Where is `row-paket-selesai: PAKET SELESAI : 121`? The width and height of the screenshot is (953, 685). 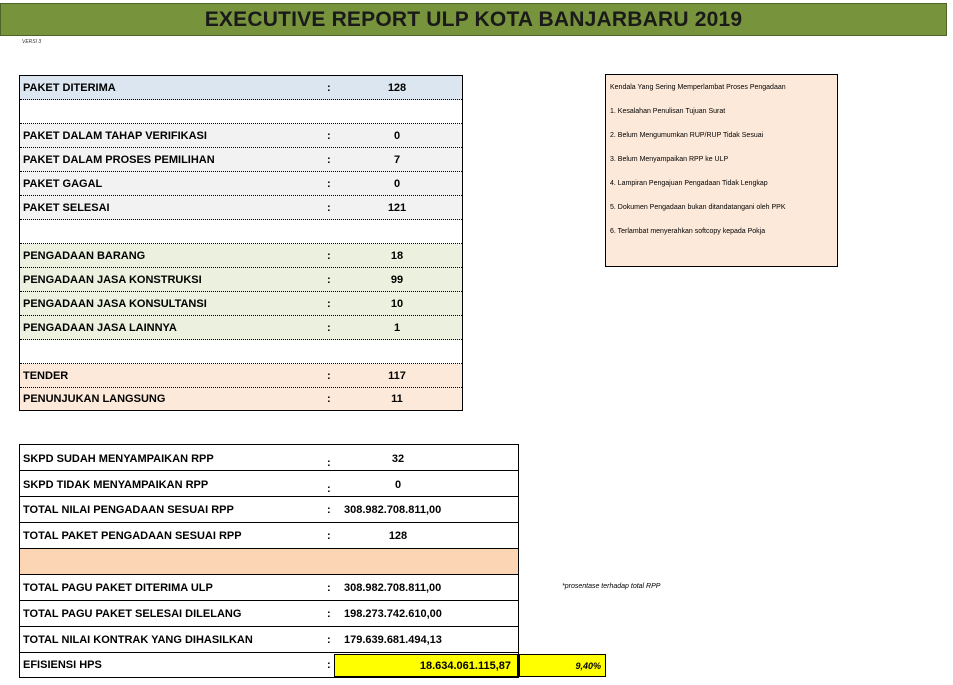 row-paket-selesai: PAKET SELESAI : 121 is located at coordinates (241, 208).